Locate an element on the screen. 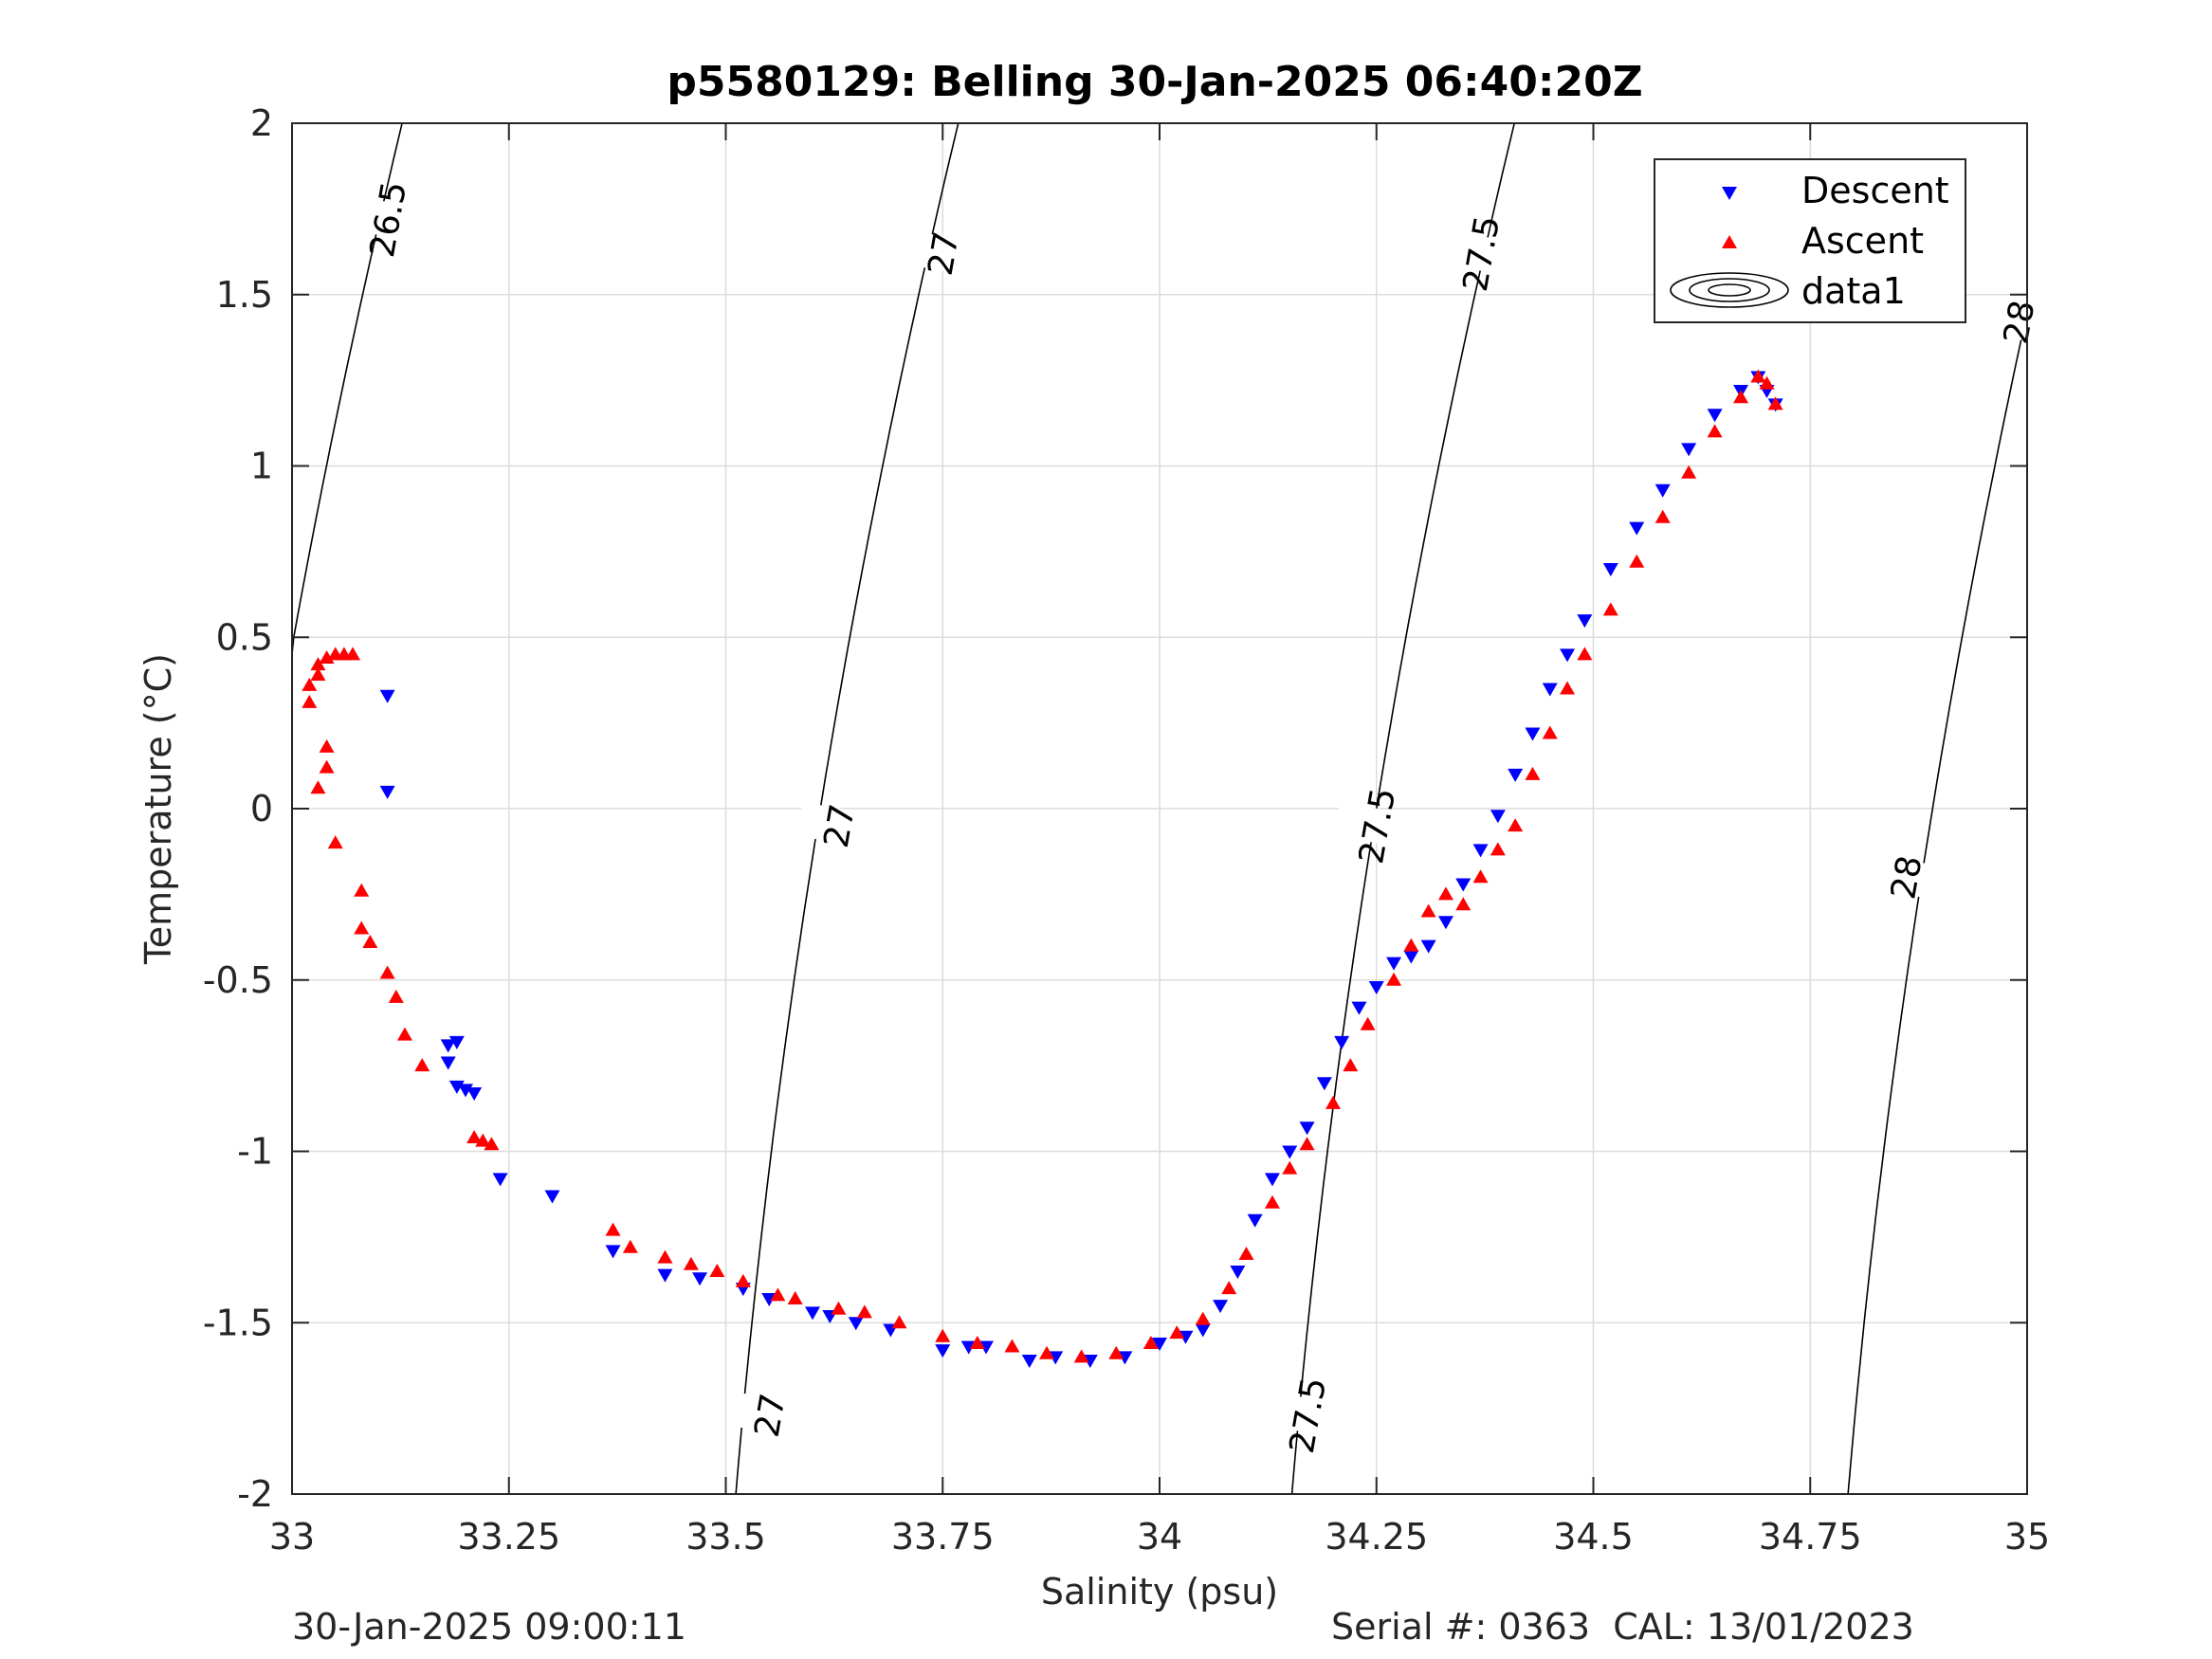  contour-label-3: 27 is located at coordinates (771, 1415).